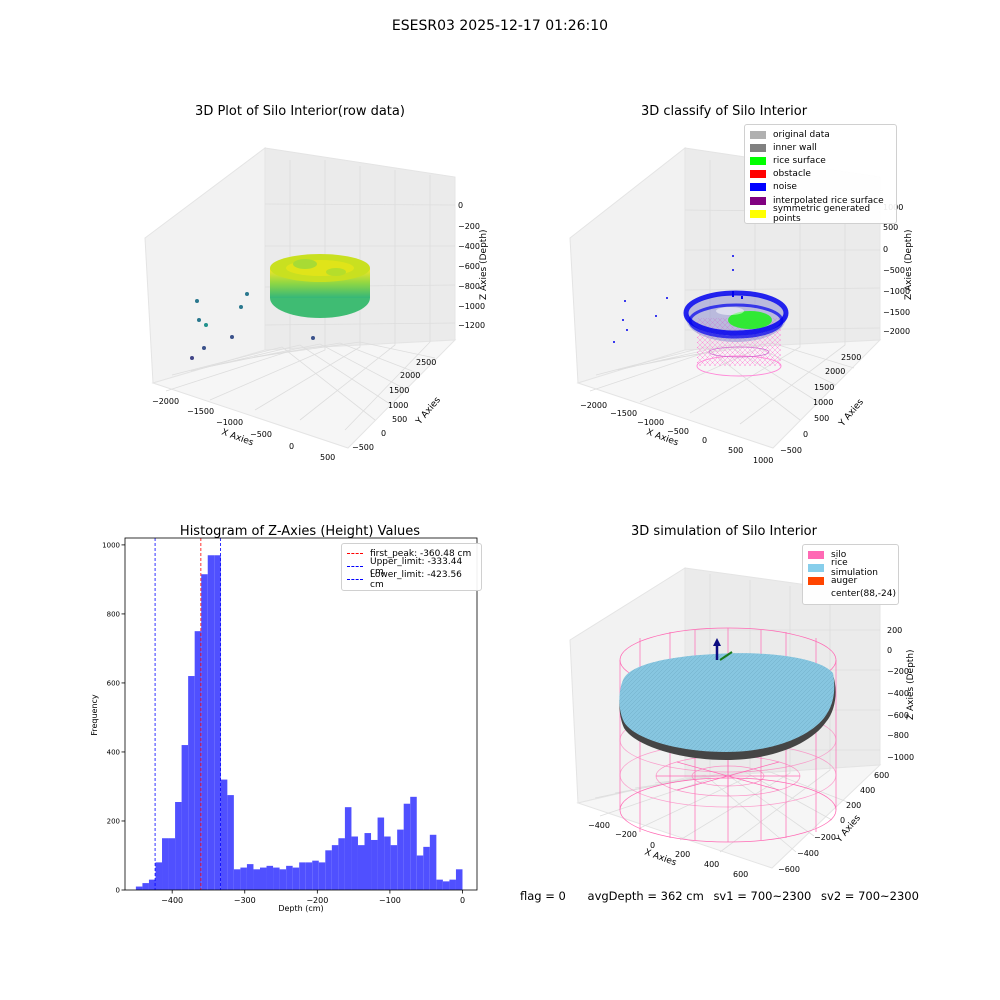 This screenshot has height=1000, width=1000. What do you see at coordinates (828, 200) in the screenshot?
I see `legend-label: interpolated rice surface` at bounding box center [828, 200].